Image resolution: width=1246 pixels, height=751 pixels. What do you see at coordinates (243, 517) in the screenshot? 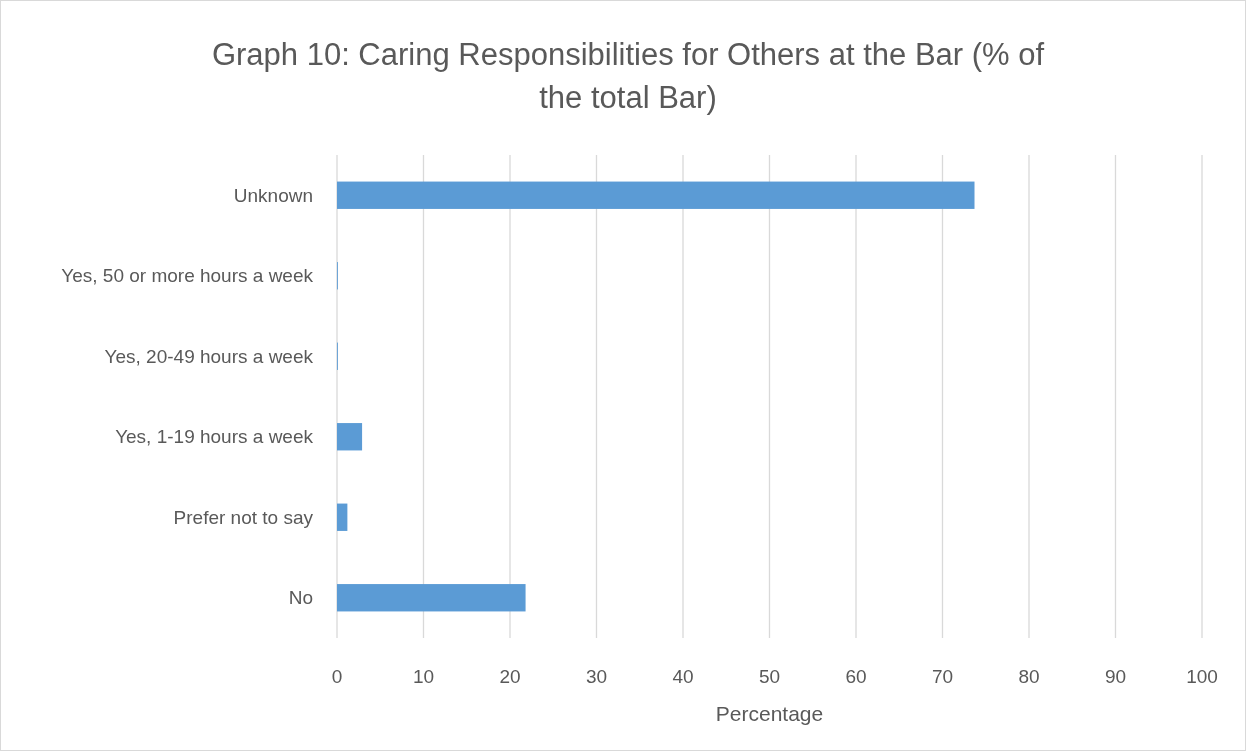
I see `y-tick-label: Prefer not to say` at bounding box center [243, 517].